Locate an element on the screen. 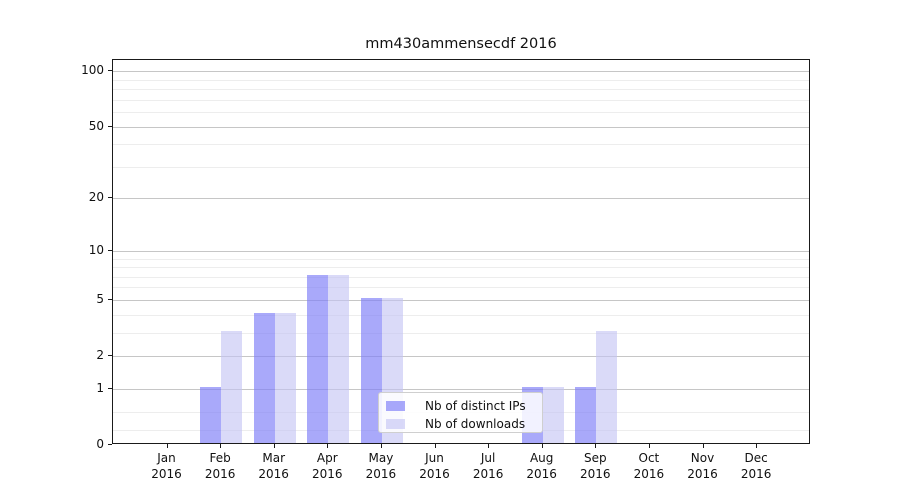  bar-distinct-ips-apr is located at coordinates (318, 358).